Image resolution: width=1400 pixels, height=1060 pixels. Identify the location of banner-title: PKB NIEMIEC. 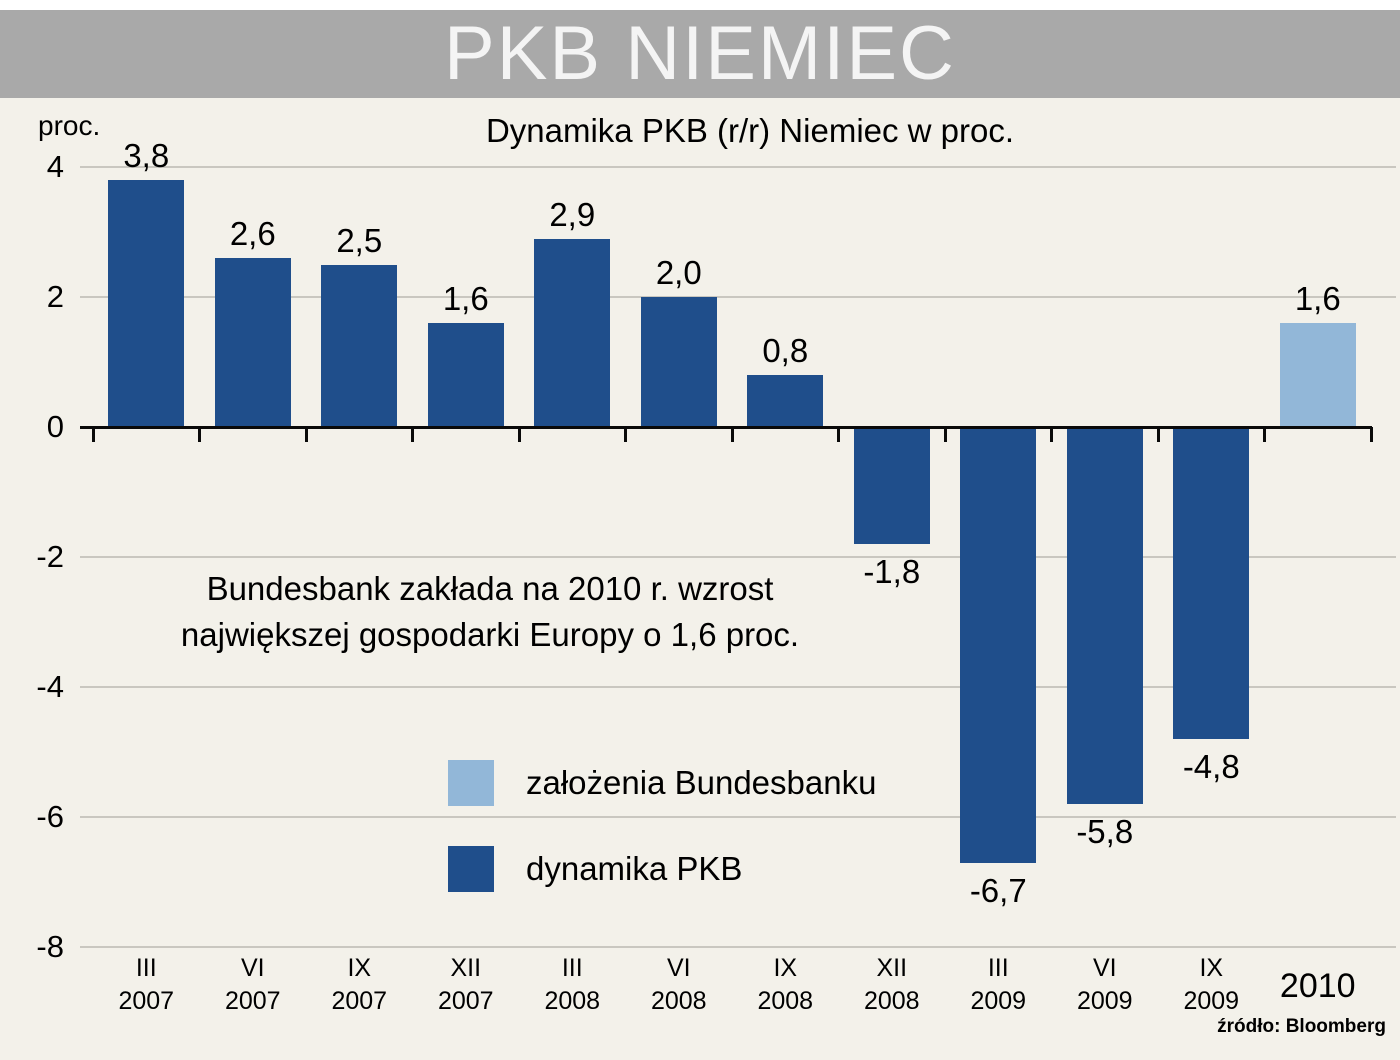
(700, 53).